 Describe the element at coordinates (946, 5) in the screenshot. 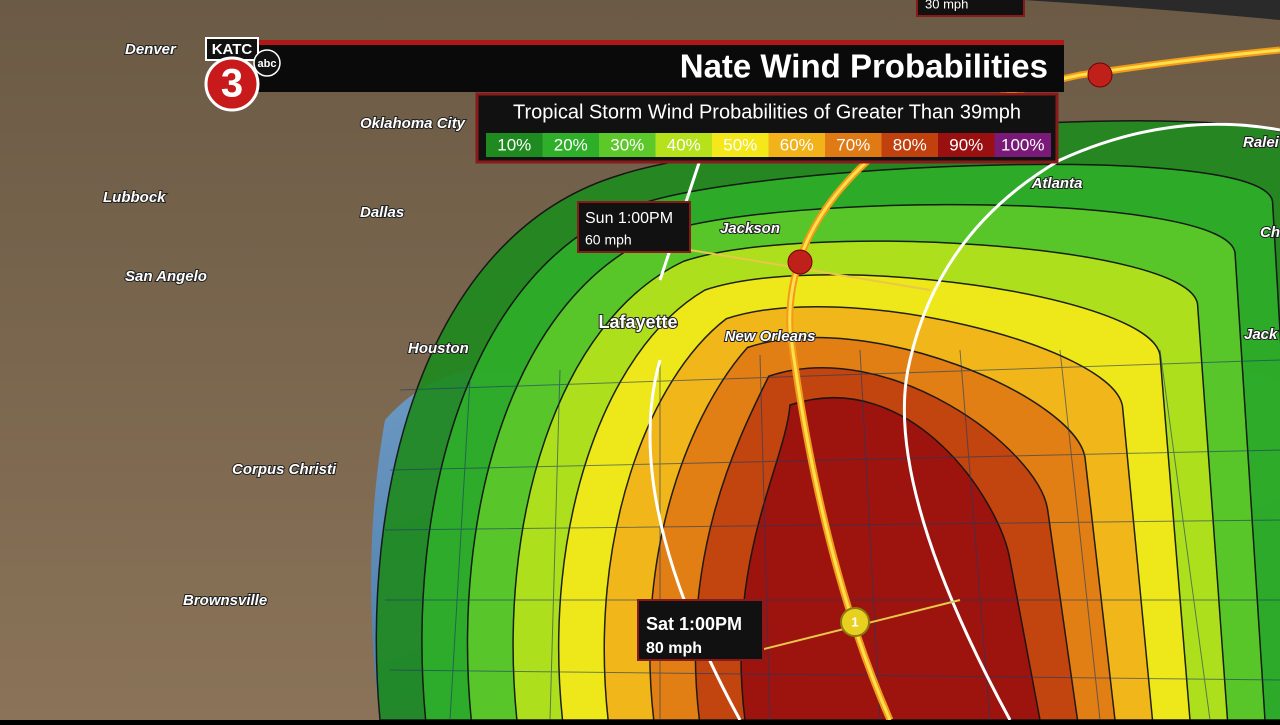

I see `callout-wind: 30 mph` at that location.